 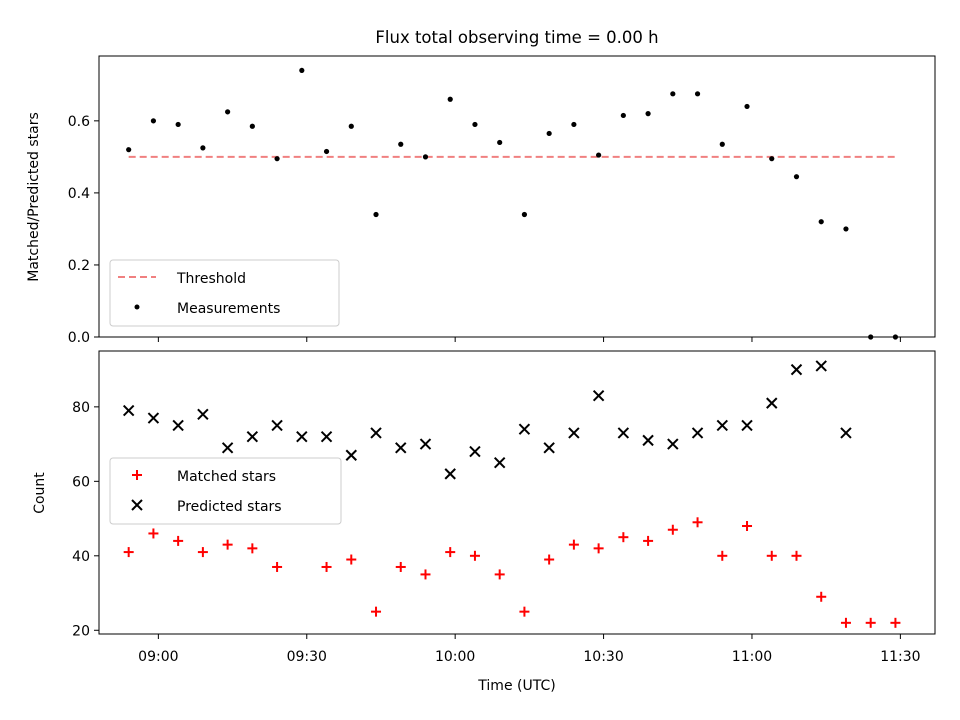 I want to click on top-x-ticks, so click(x=529, y=339).